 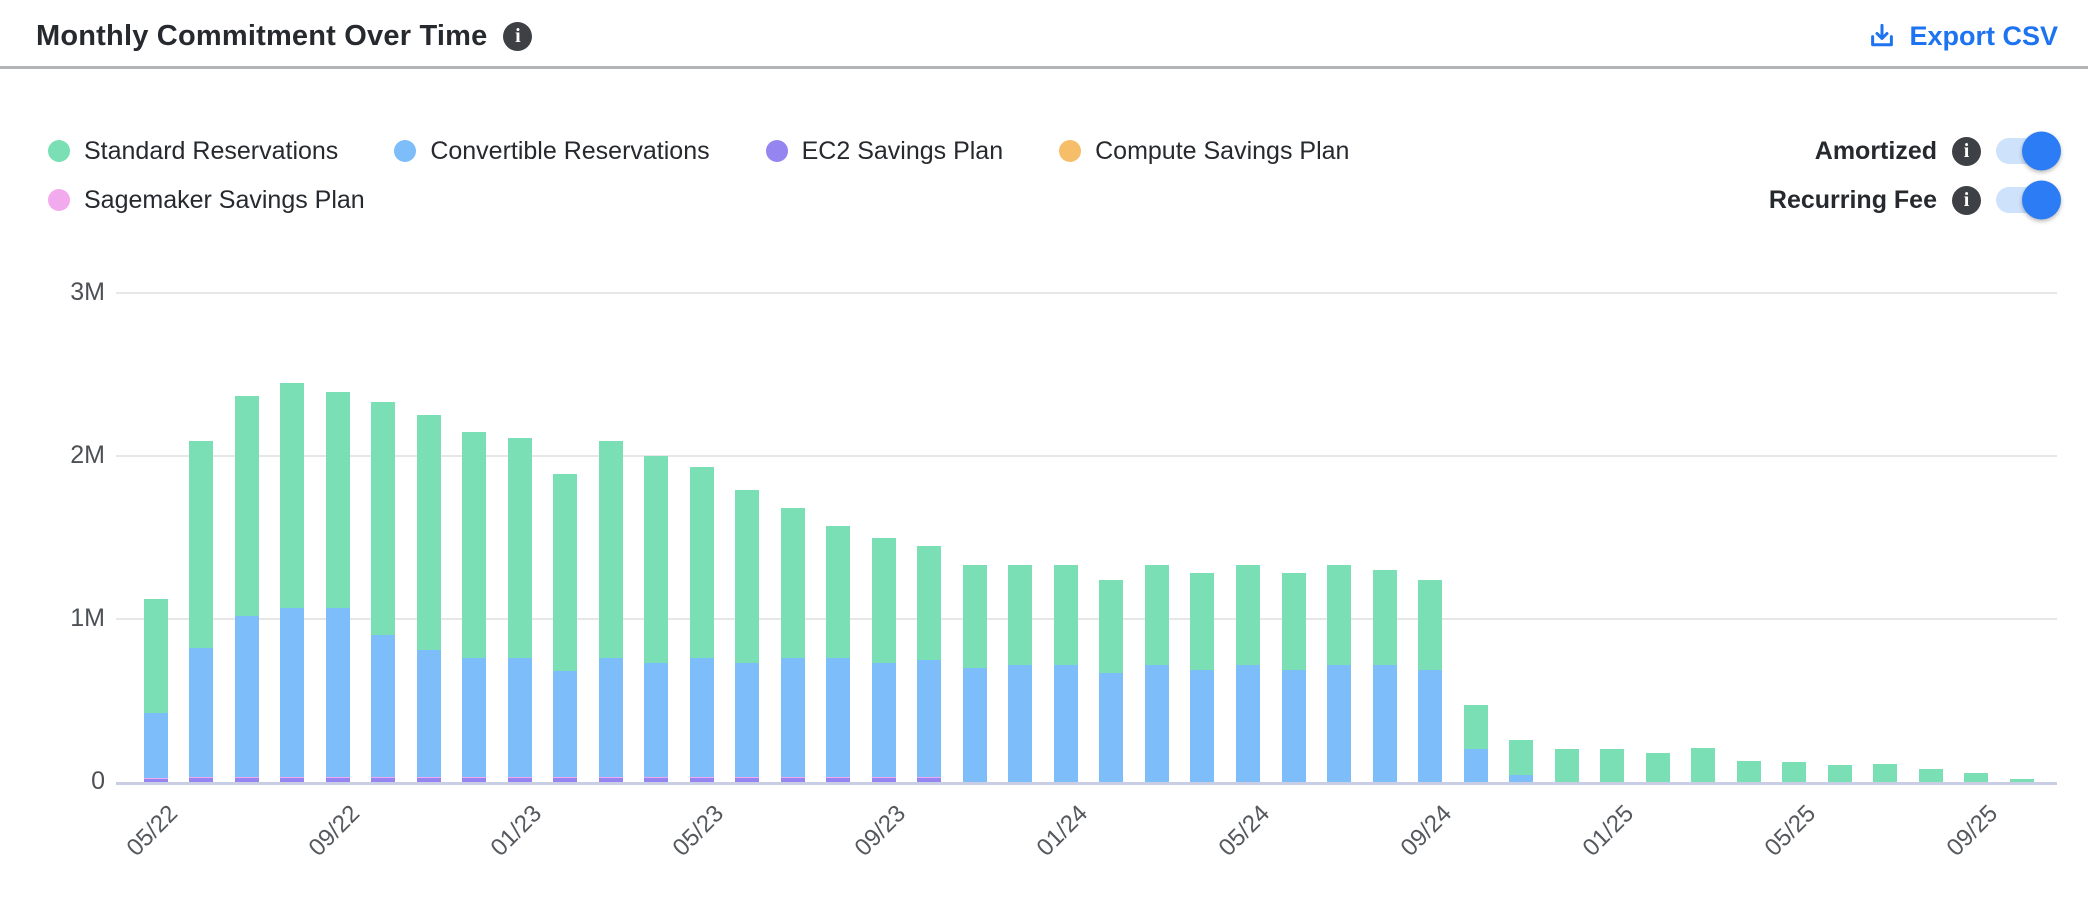 I want to click on legend-item: Compute Savings Plan, so click(x=1204, y=151).